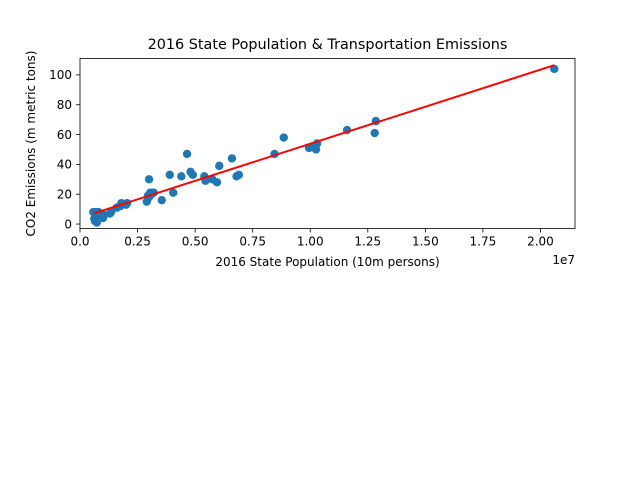 The width and height of the screenshot is (640, 484). I want to click on x-tick-label: 1.75, so click(483, 242).